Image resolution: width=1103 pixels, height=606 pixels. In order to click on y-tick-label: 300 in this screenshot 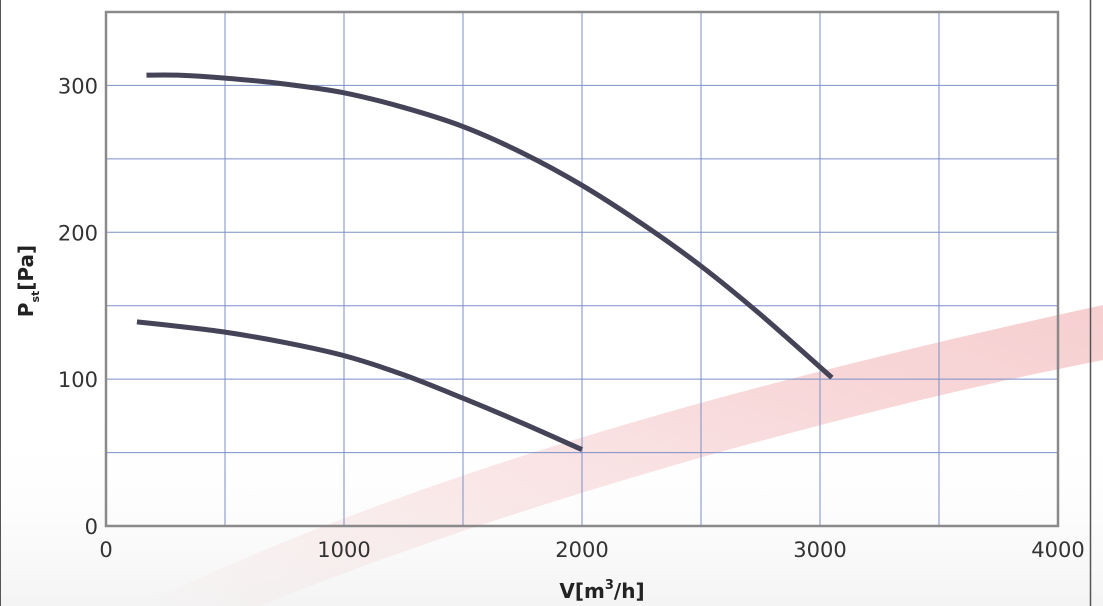, I will do `click(78, 86)`.